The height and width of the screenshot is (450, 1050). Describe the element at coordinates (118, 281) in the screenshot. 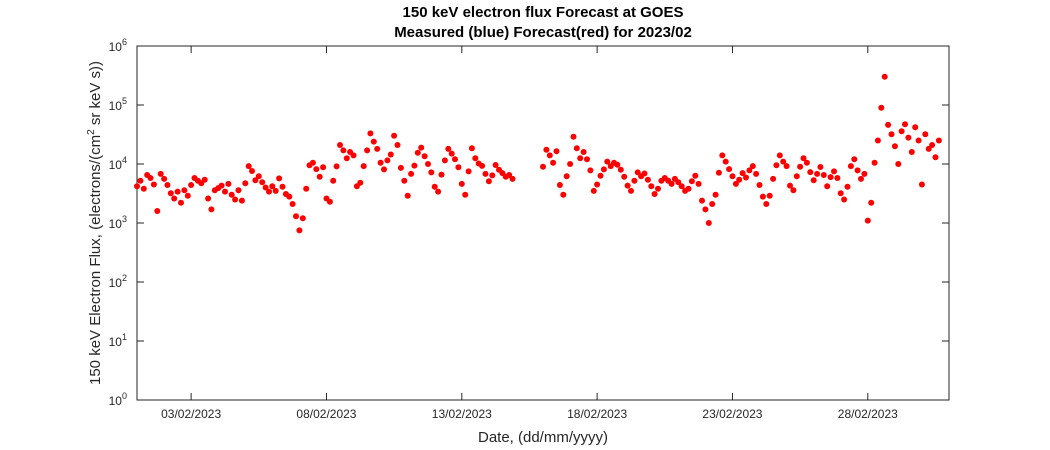

I see `y-tick-label: 10²` at that location.